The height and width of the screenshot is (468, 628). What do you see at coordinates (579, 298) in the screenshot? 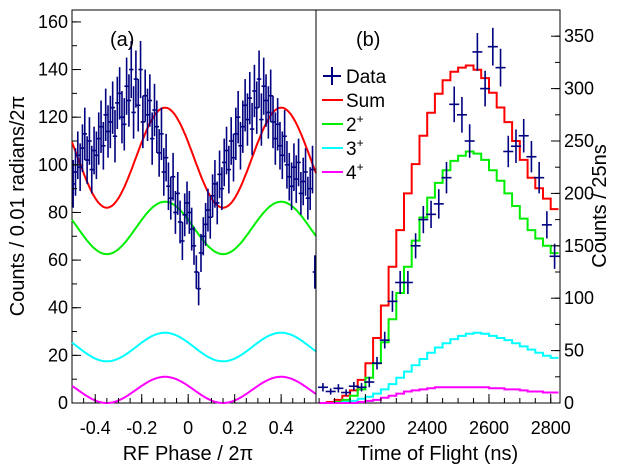
I see `ytick-label-b-2: 100` at bounding box center [579, 298].